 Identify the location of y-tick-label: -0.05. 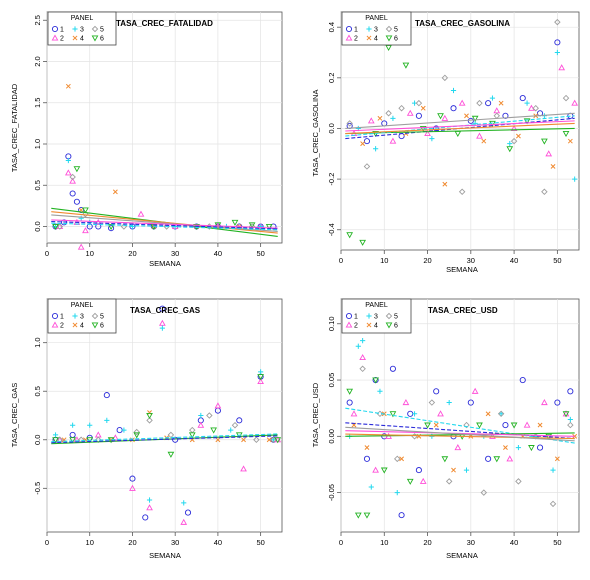
(331, 492).